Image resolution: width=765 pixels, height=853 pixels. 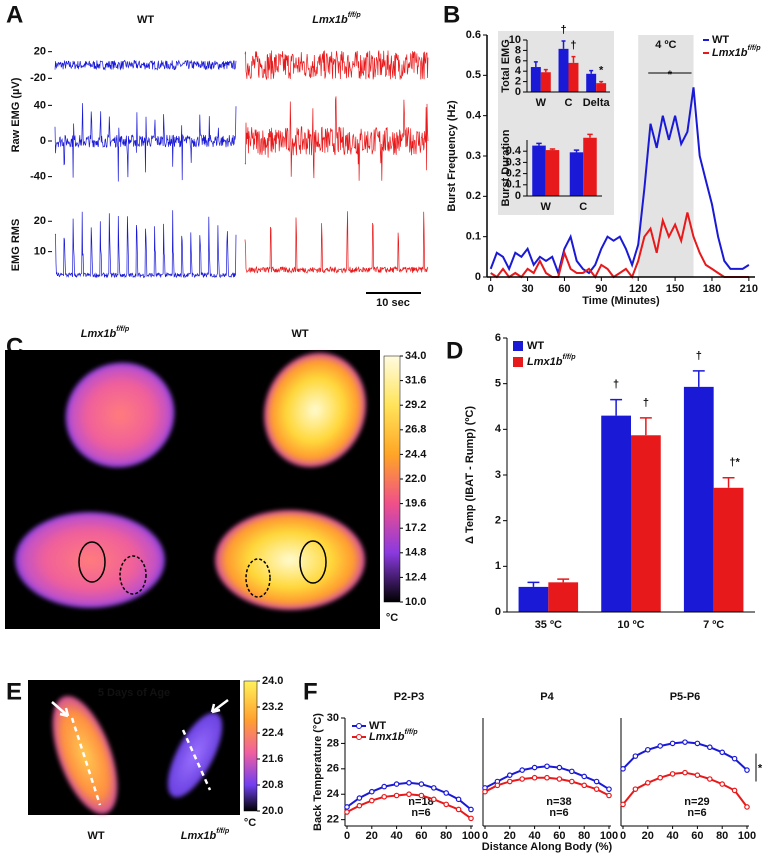 I want to click on column-title-sup: f/f/p, so click(x=355, y=15).